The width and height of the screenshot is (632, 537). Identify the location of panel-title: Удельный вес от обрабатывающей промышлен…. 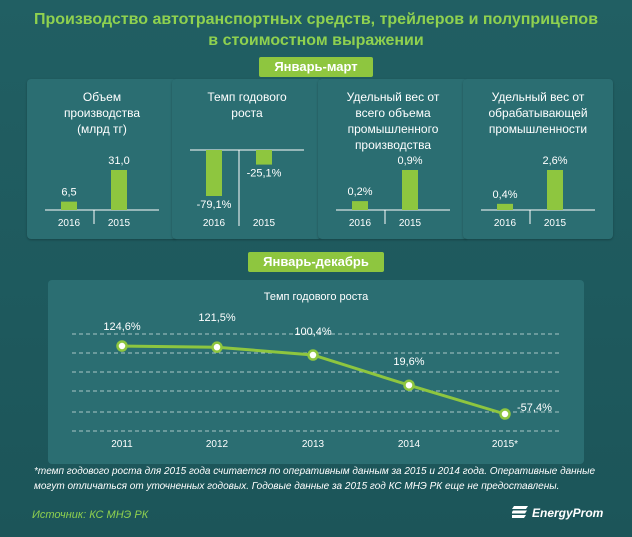
(538, 113).